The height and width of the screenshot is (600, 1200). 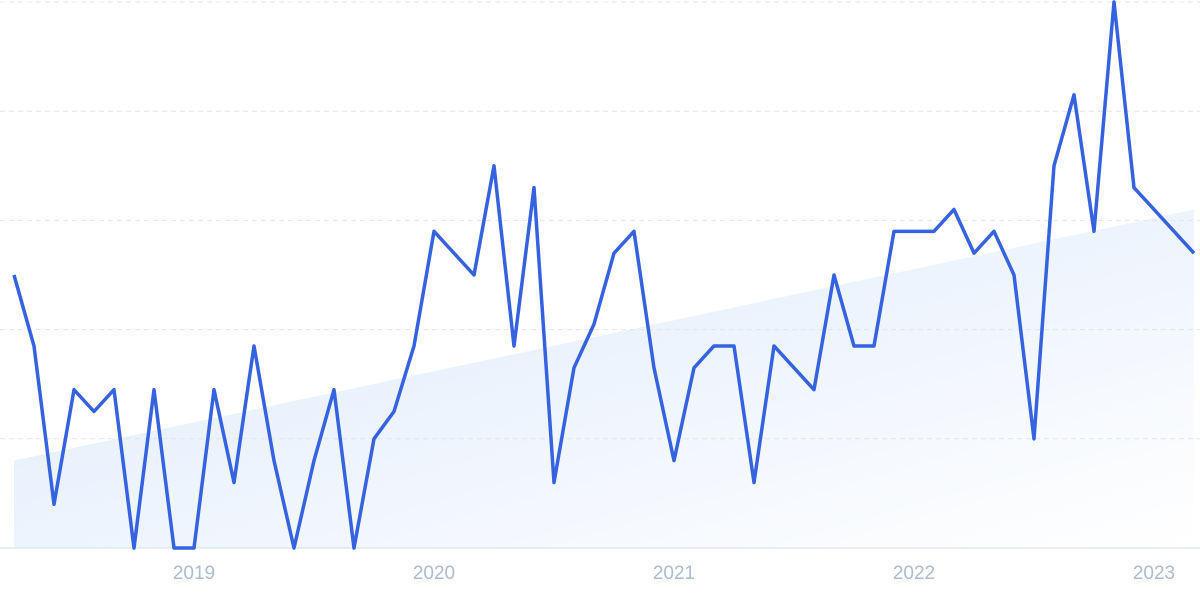 What do you see at coordinates (434, 573) in the screenshot?
I see `x-tick-label: 2020` at bounding box center [434, 573].